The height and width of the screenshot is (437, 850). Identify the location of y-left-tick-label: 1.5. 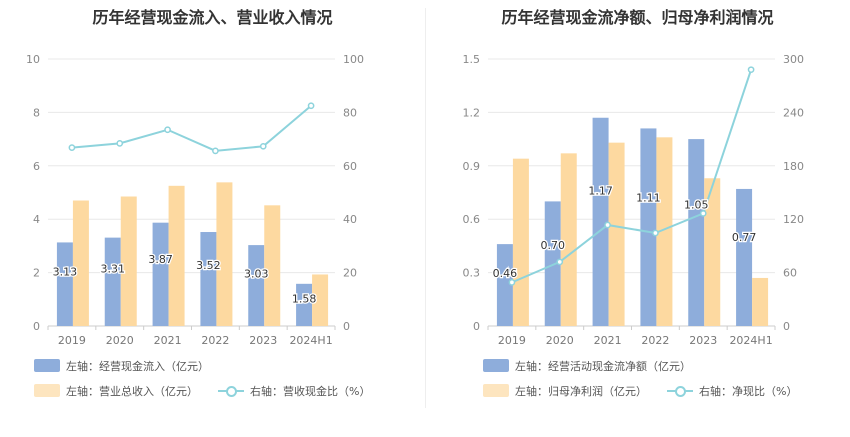
(472, 59).